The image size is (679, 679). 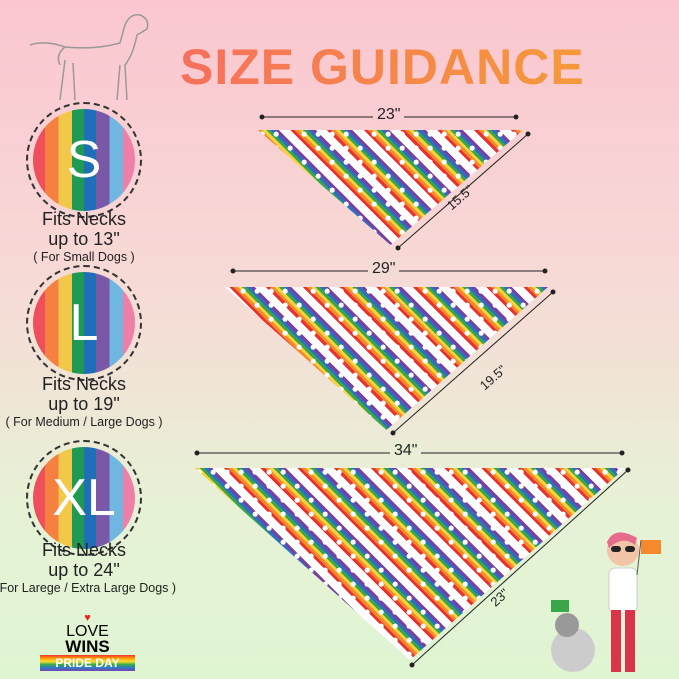 I want to click on heart-icon: ♥, so click(x=87, y=618).